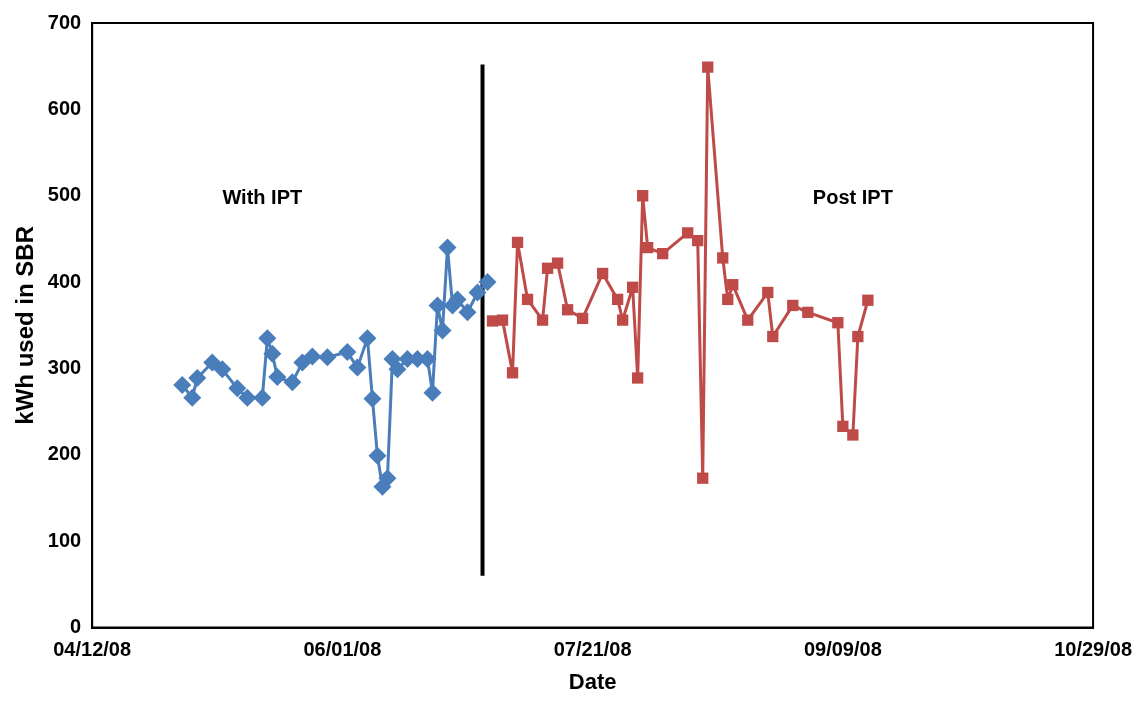 This screenshot has height=708, width=1143. What do you see at coordinates (64, 367) in the screenshot?
I see `y-tick-label: 300` at bounding box center [64, 367].